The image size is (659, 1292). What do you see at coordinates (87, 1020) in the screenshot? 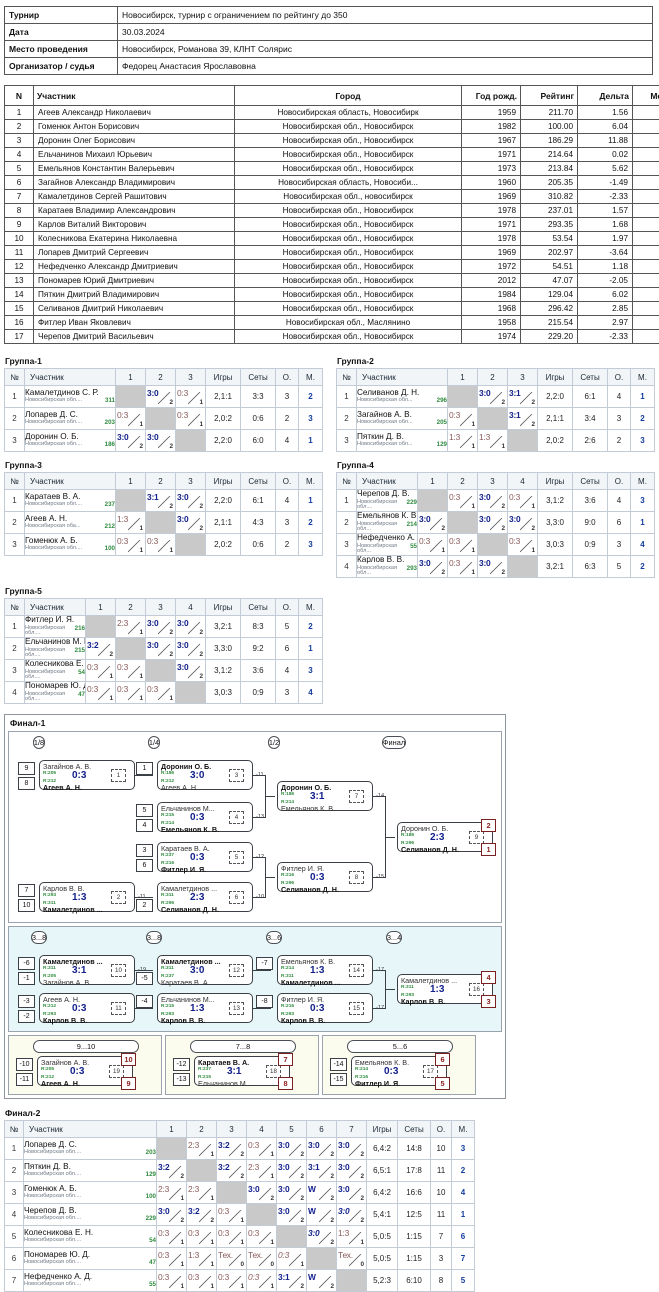
I see `bracket-player-bot: Карлов В. В.` at bounding box center [87, 1020].